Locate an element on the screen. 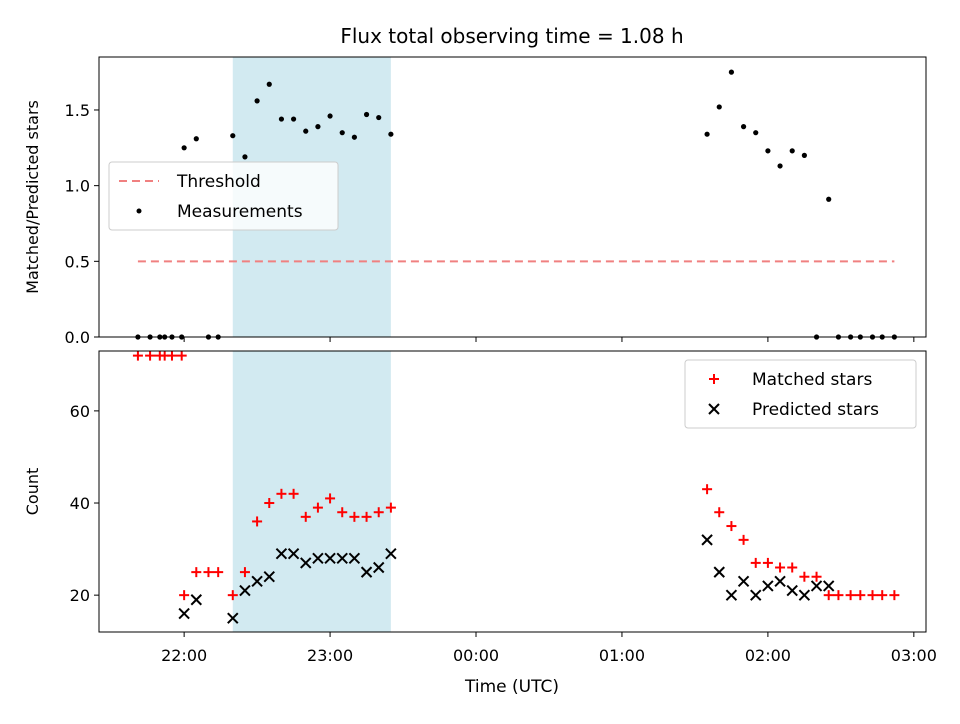 The image size is (960, 724). x-tick-label: 23:00 is located at coordinates (330, 655).